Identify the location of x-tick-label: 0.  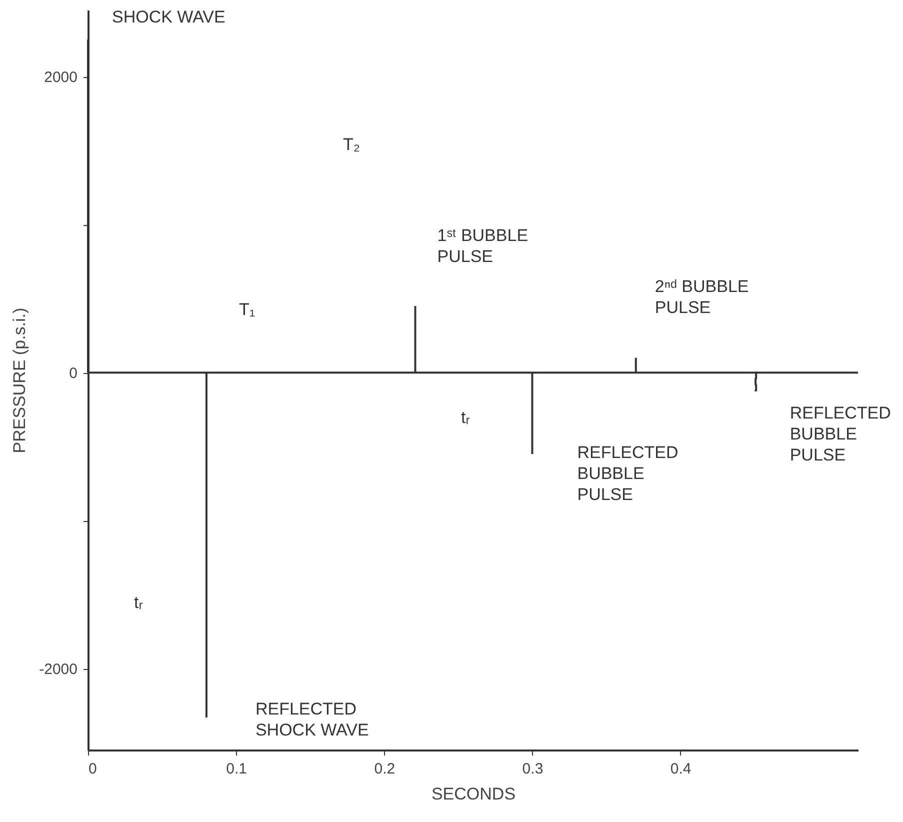
(92, 769).